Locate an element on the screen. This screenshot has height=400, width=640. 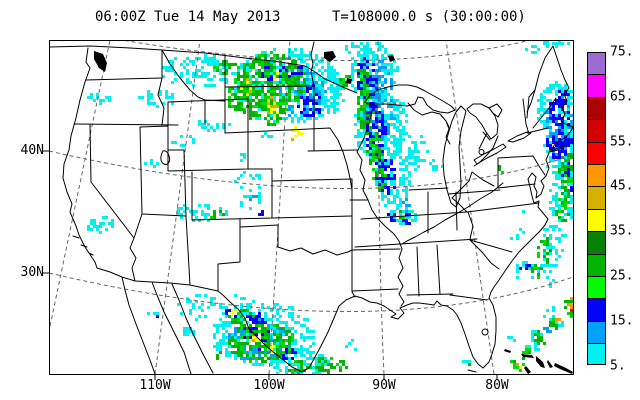
lat-label-30N: 30N is located at coordinates (32, 272).